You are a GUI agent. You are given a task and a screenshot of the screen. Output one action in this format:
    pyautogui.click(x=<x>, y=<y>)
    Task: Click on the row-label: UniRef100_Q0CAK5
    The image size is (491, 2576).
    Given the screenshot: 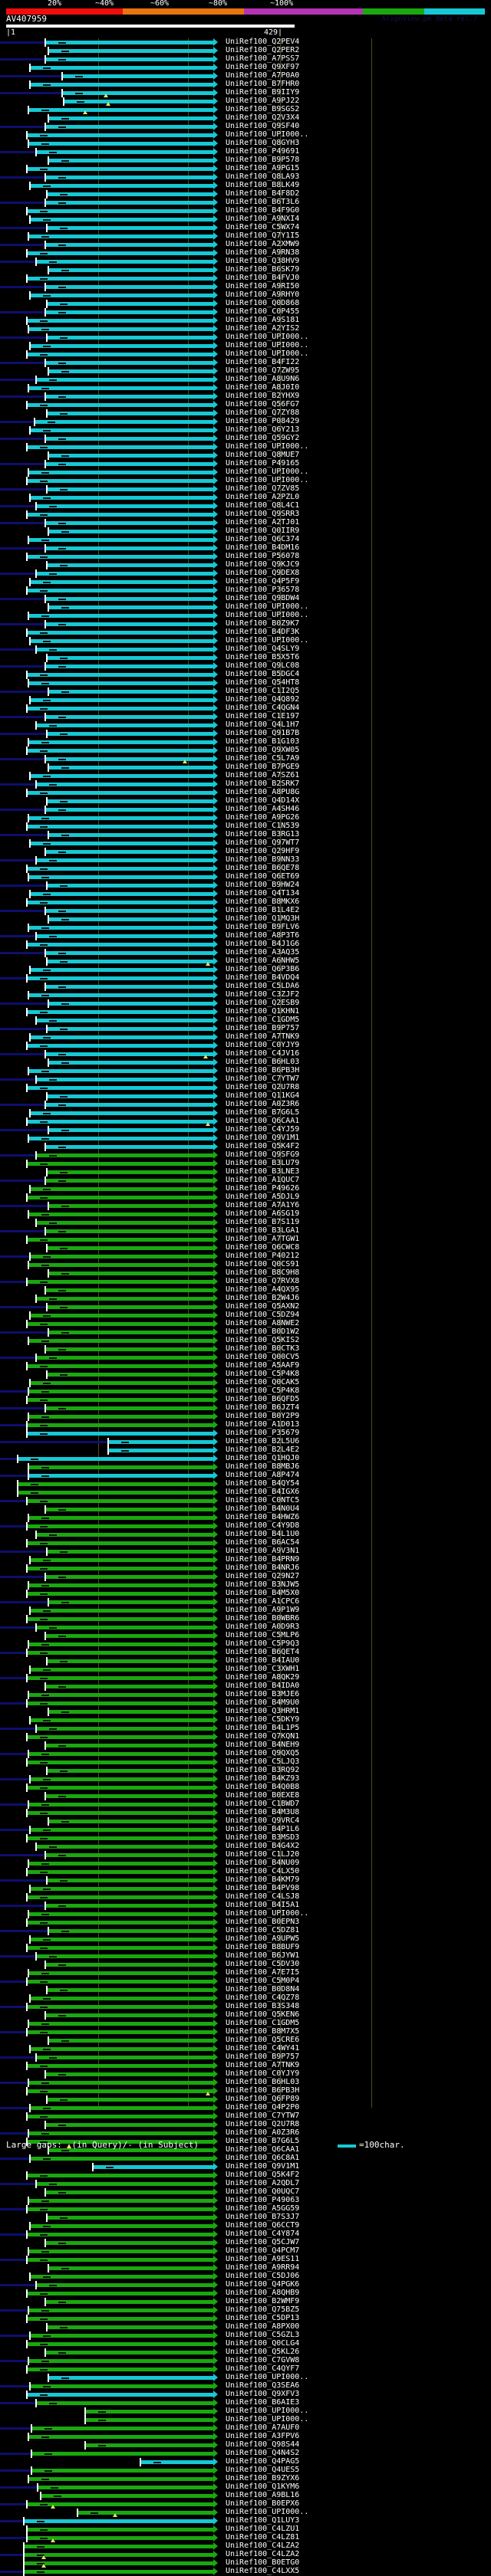 What is the action you would take?
    pyautogui.click(x=263, y=1382)
    